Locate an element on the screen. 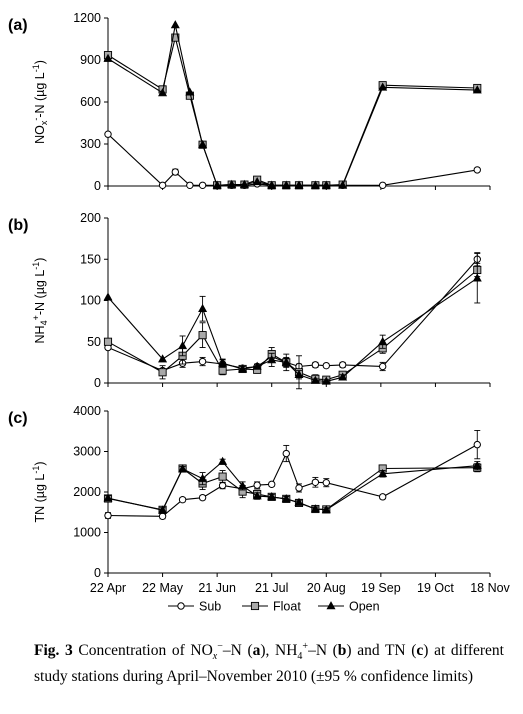 Image resolution: width=523 pixels, height=714 pixels. y-tick-label: 1000 is located at coordinates (87, 533).